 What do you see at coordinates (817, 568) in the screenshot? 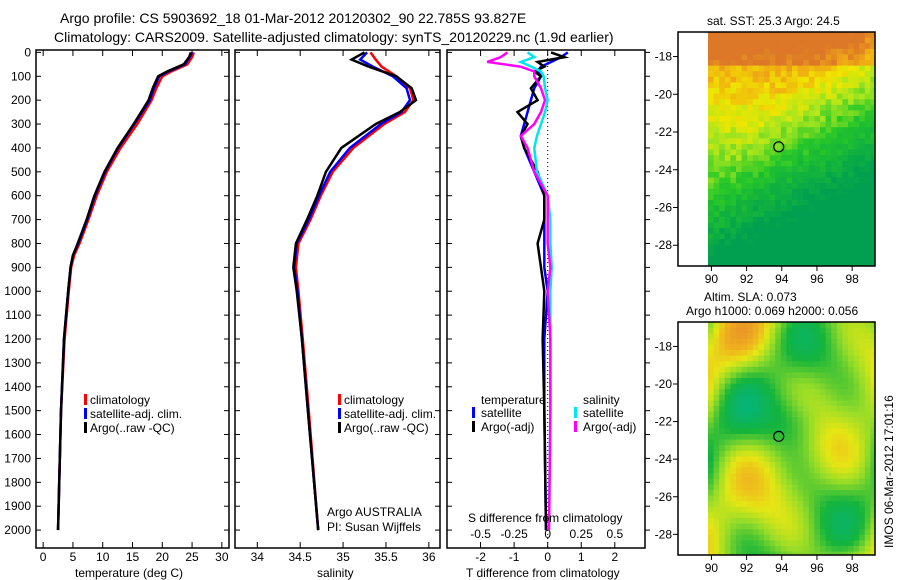
I see `x-tick-label: 96` at bounding box center [817, 568].